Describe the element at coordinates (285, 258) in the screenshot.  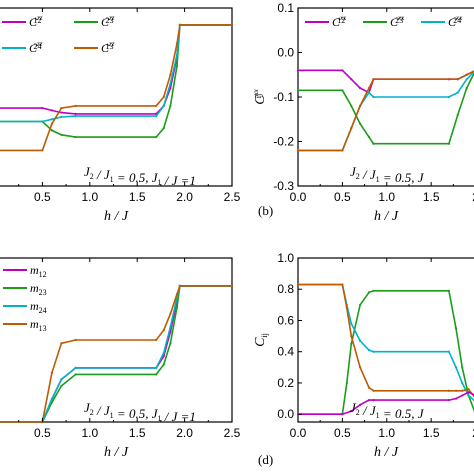
I see `y-tick-label: 1.0` at that location.